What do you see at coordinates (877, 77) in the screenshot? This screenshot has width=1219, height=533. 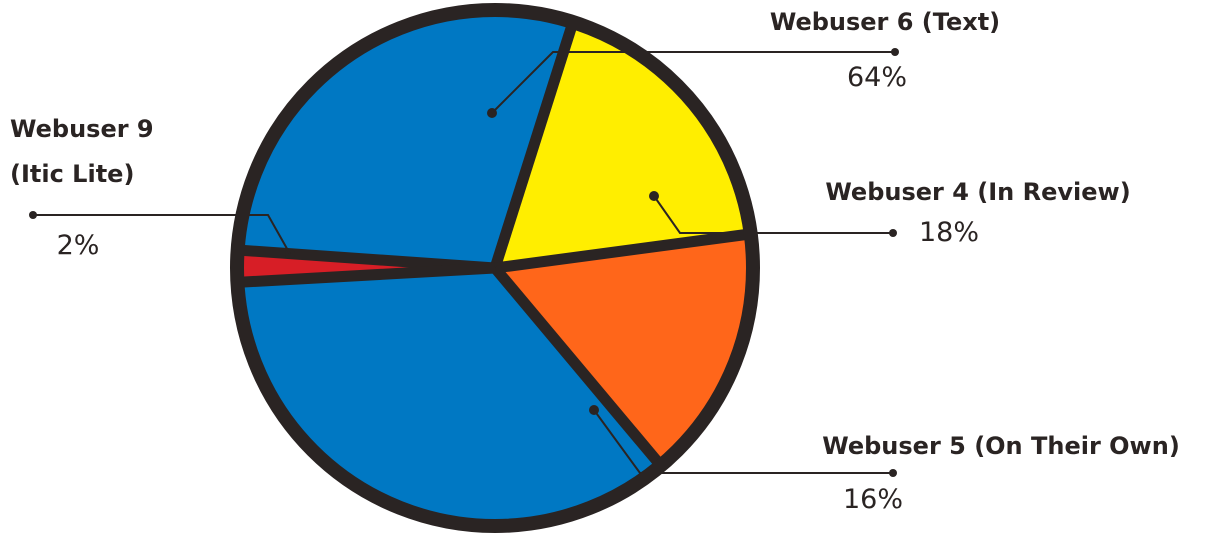 I see `pct-webuser-6: 64%` at bounding box center [877, 77].